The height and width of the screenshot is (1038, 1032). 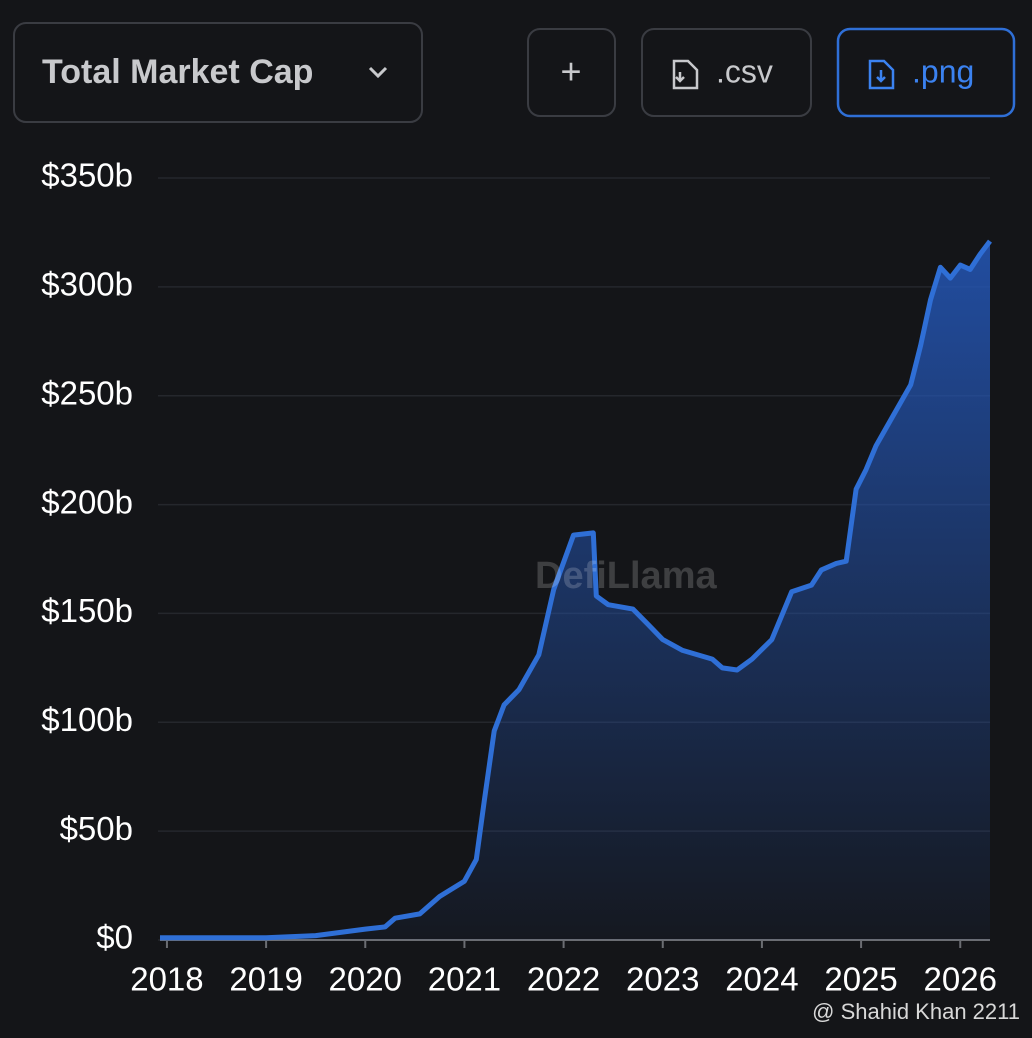 I want to click on add-button: +, so click(x=571, y=72).